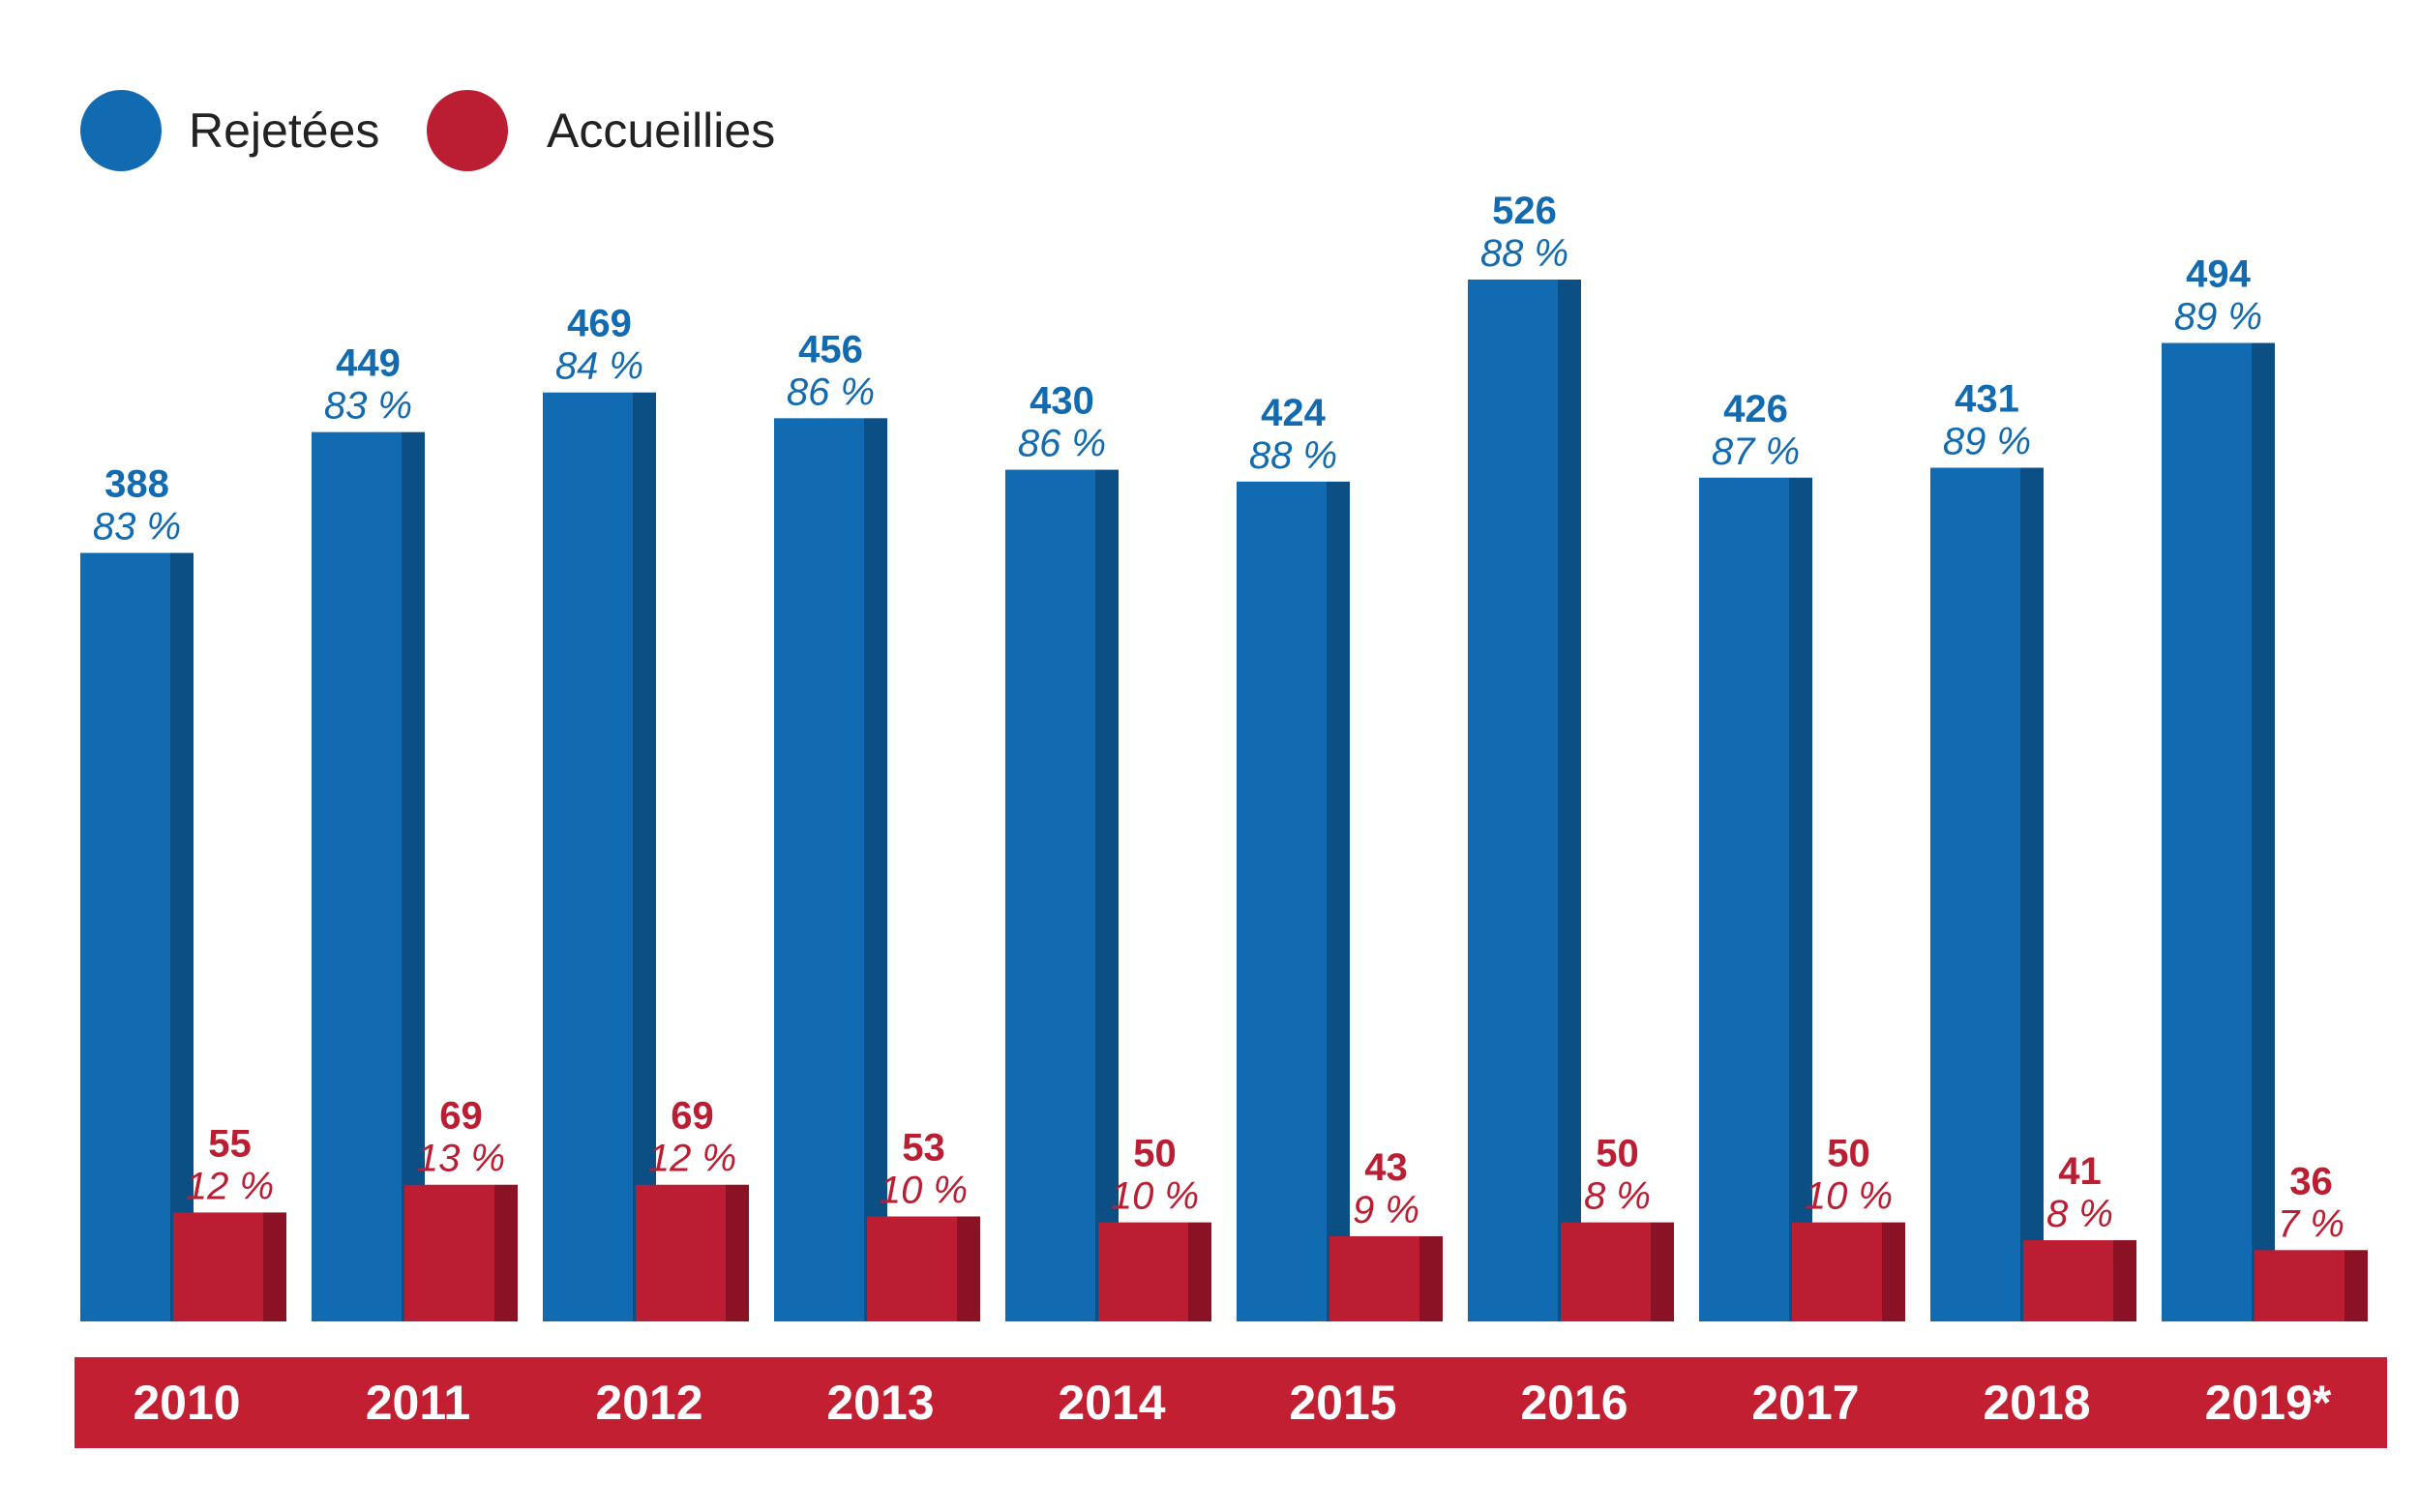 The width and height of the screenshot is (2419, 1512). What do you see at coordinates (1744, 899) in the screenshot?
I see `bar-rejetees-2017` at bounding box center [1744, 899].